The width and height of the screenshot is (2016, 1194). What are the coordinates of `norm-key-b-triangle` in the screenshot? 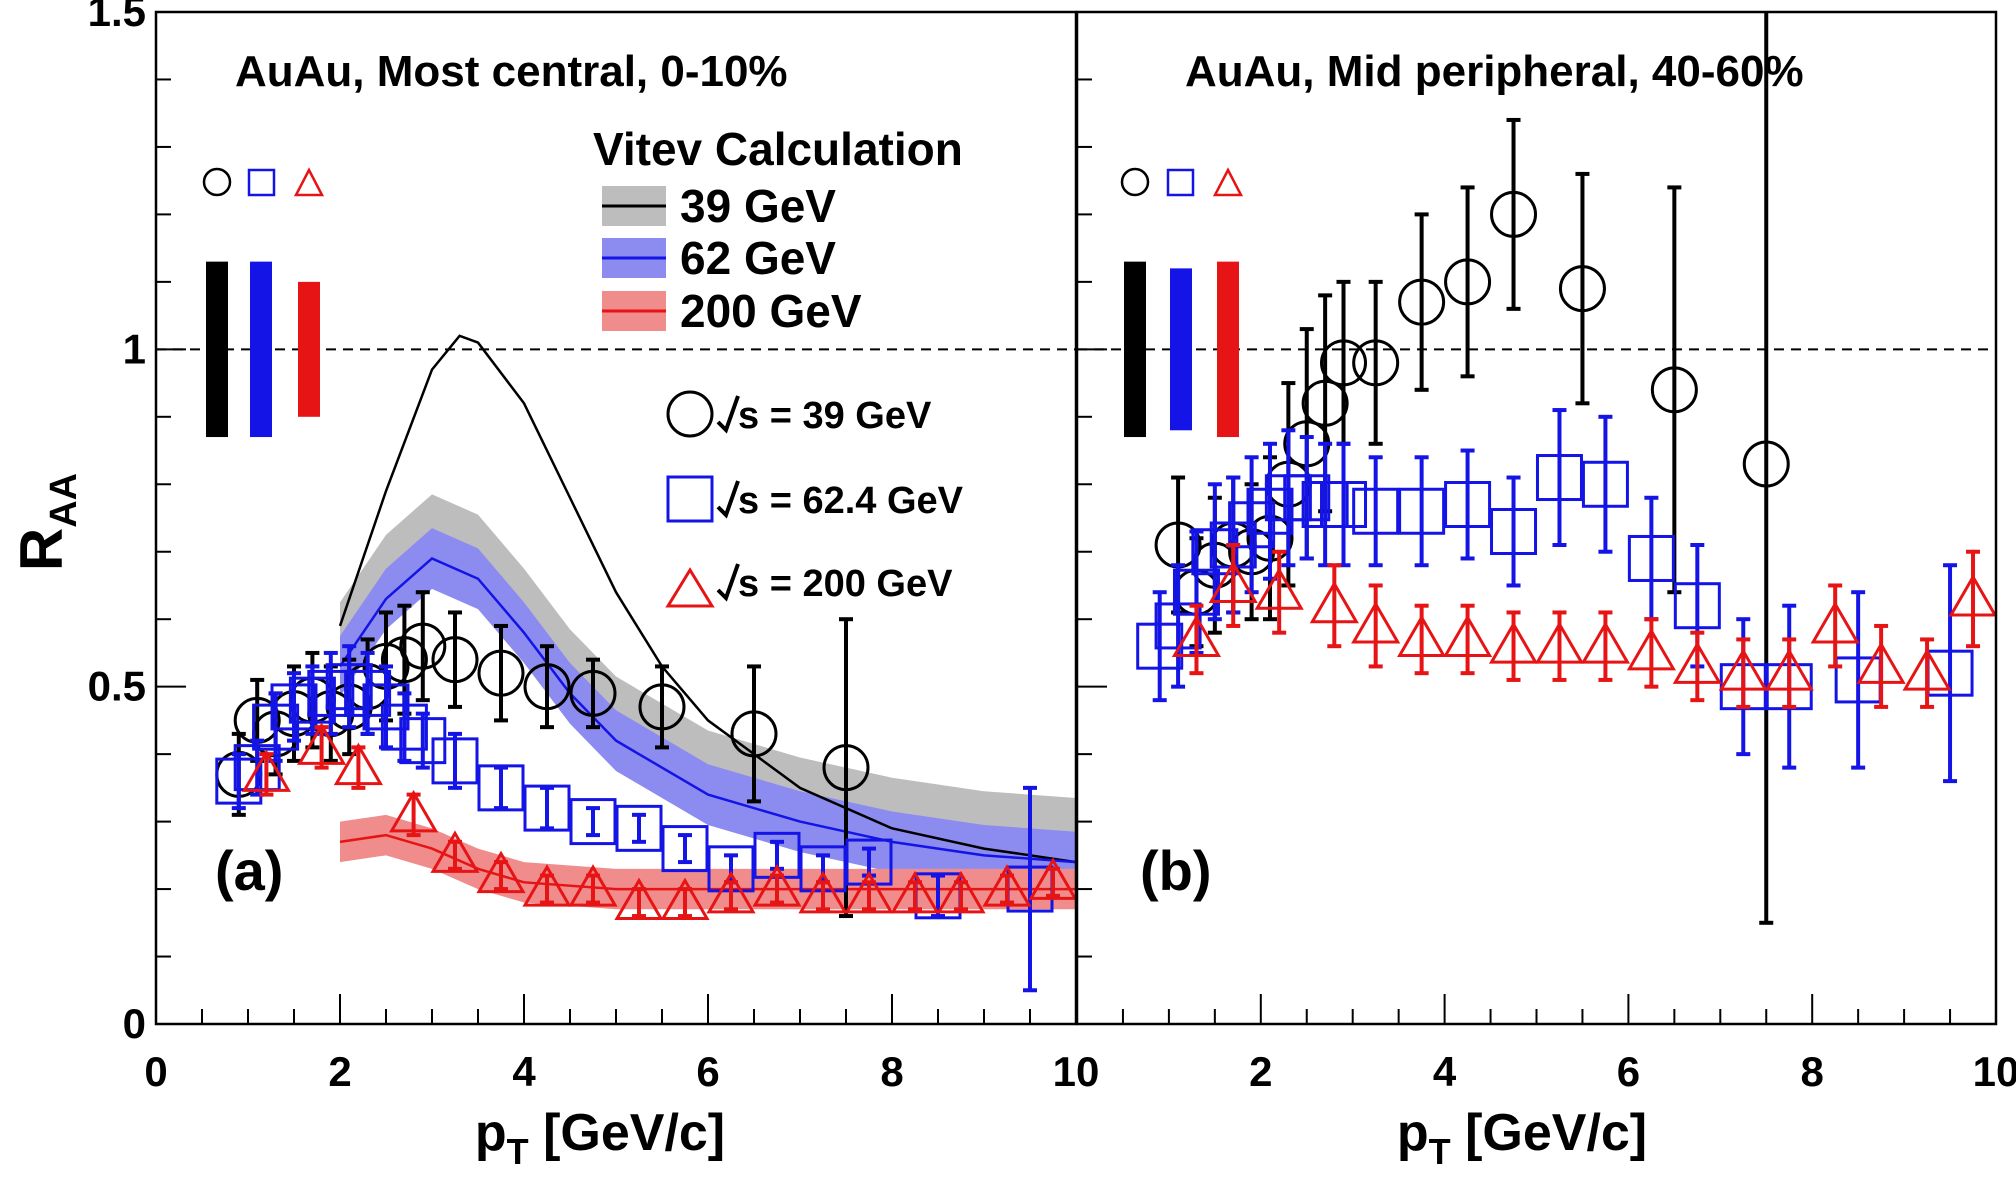 It's located at (1228, 182).